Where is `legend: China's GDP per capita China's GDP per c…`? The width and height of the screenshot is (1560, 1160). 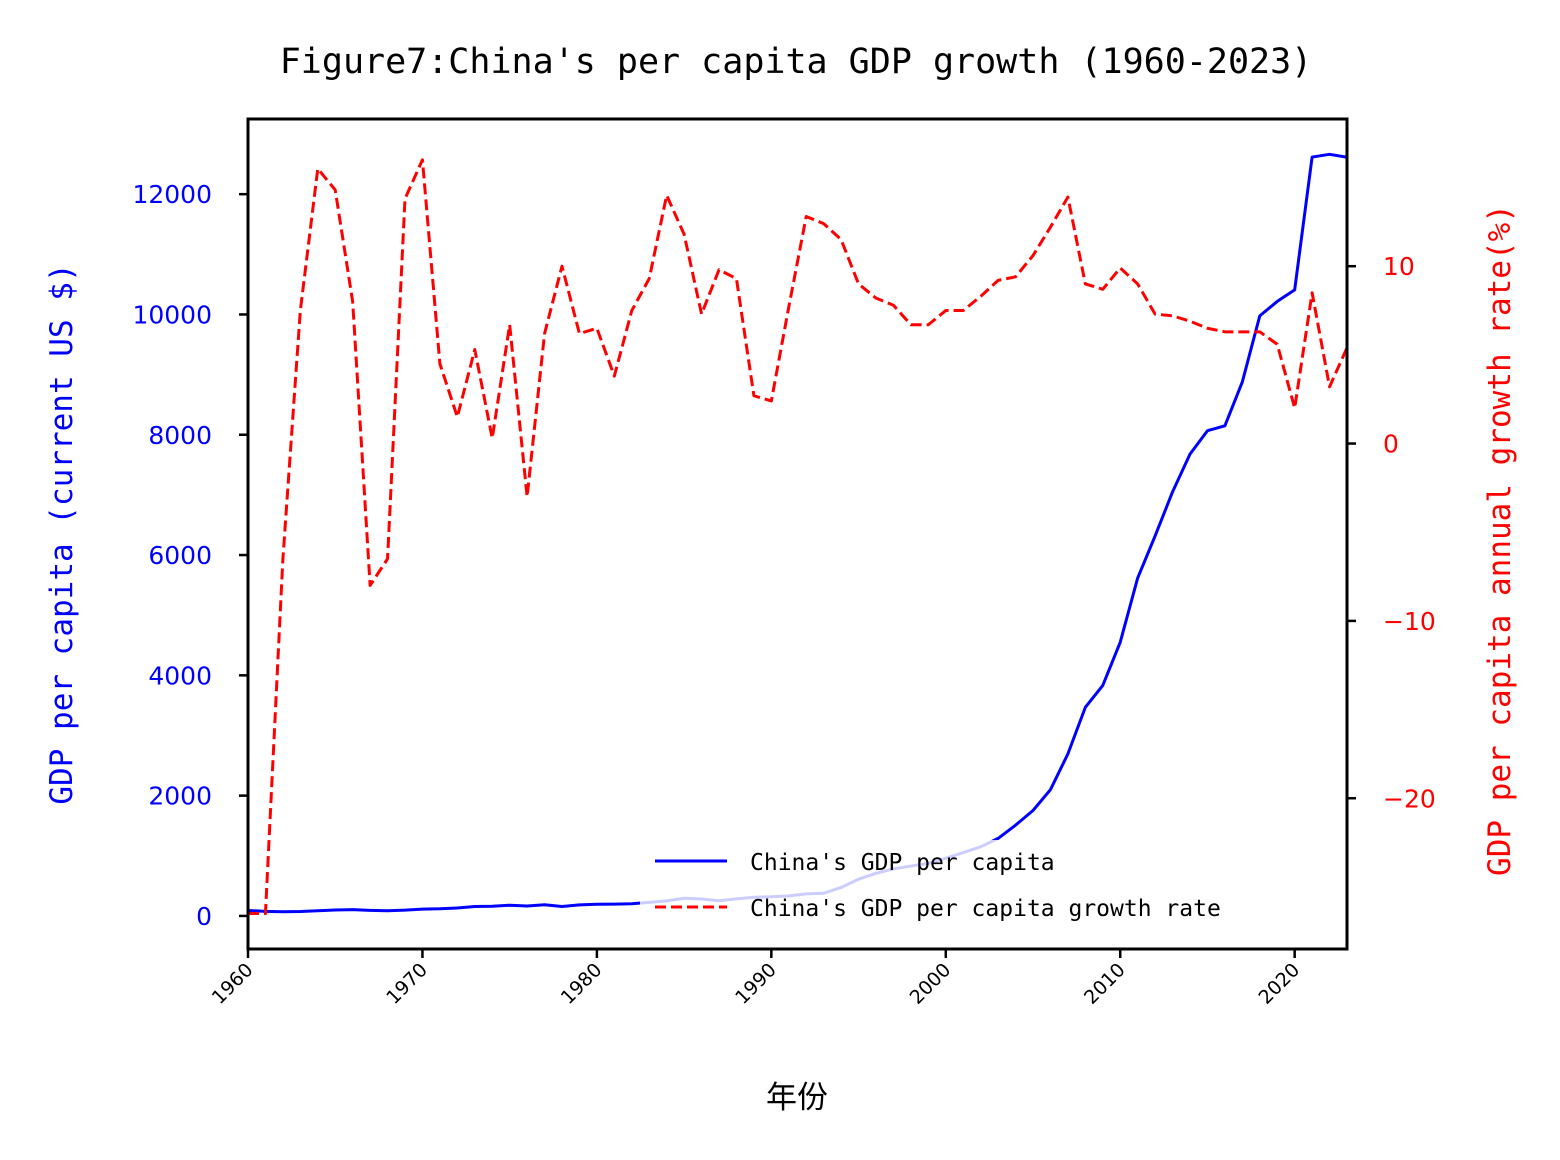 legend: China's GDP per capita China's GDP per c… is located at coordinates (985, 890).